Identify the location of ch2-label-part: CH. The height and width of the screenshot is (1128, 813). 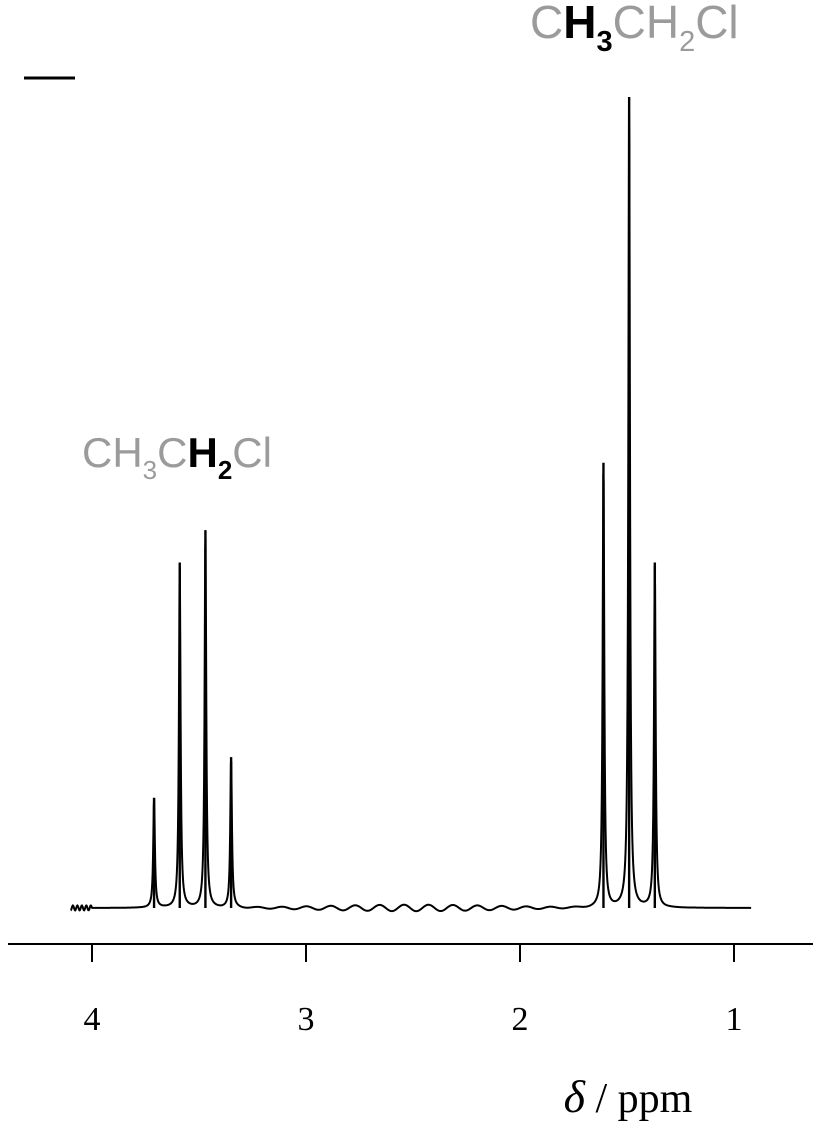
(112, 452).